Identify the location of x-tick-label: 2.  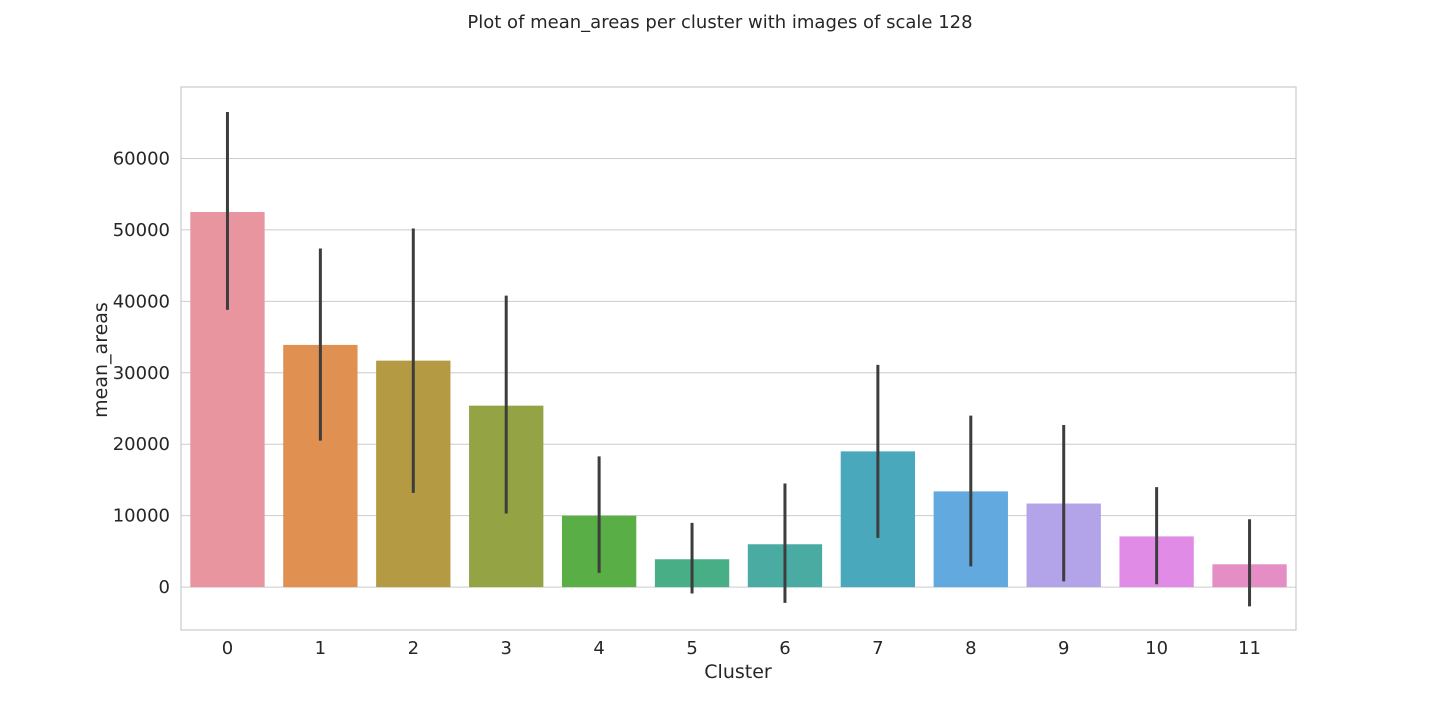
(413, 648).